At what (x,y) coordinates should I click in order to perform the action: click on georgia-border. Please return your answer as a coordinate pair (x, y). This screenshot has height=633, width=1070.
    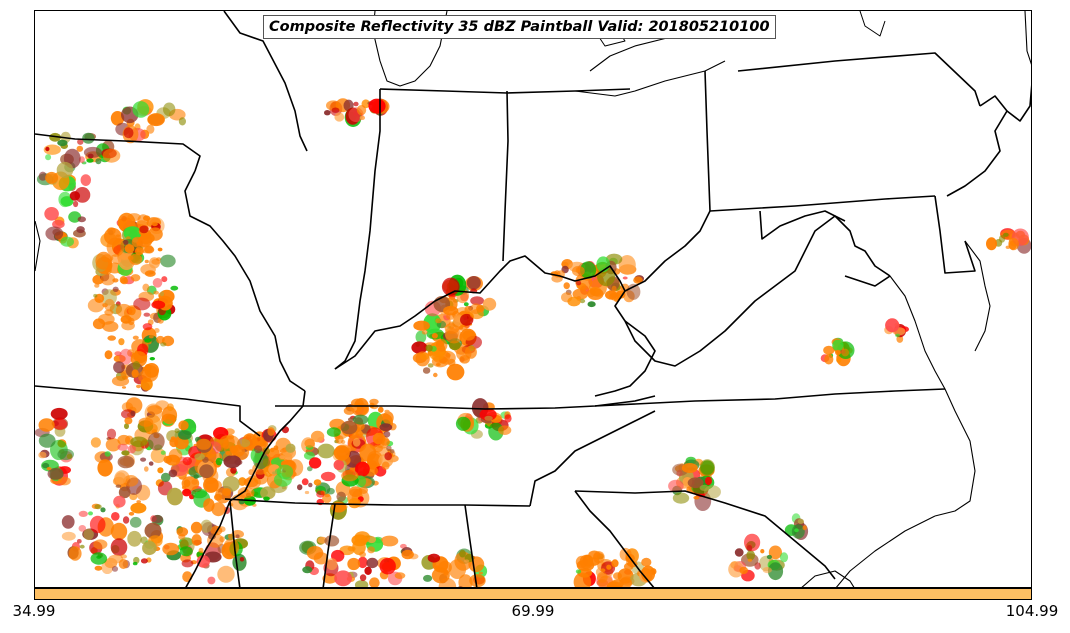
    Looking at the image, I should click on (471, 545).